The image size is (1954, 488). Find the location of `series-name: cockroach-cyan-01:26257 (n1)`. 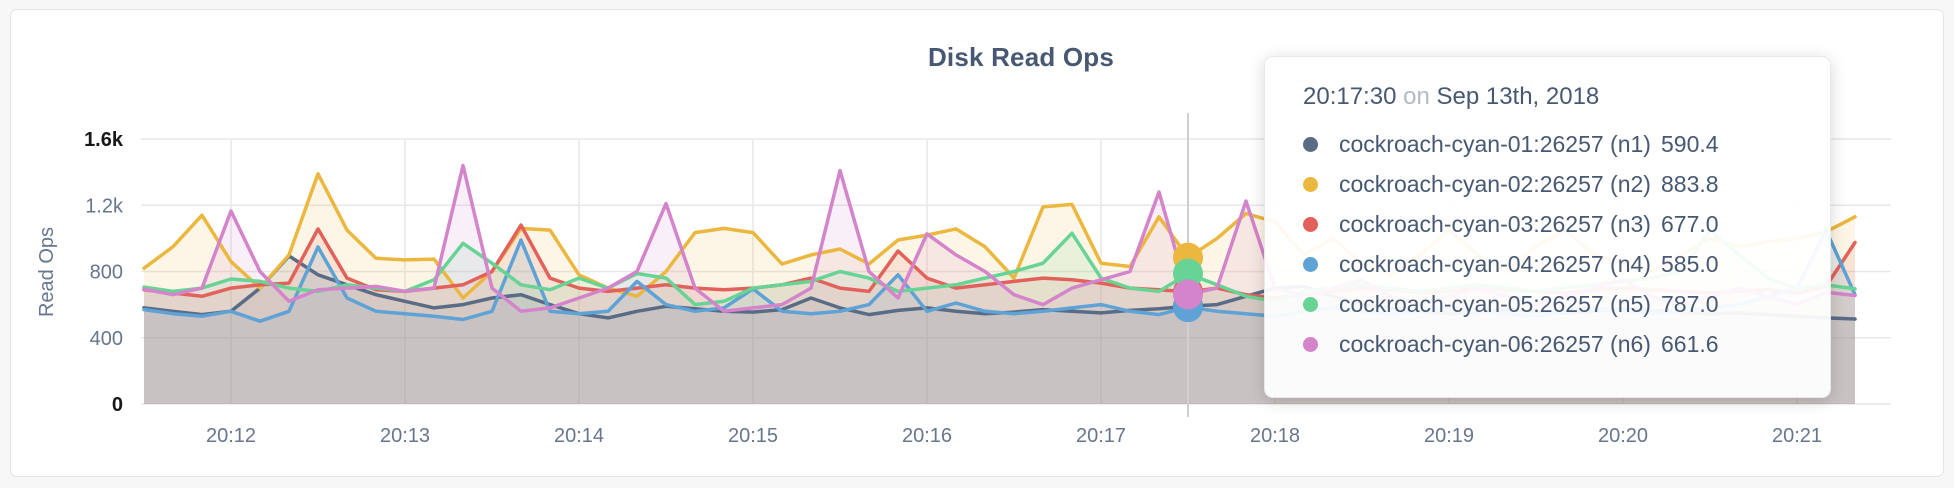

series-name: cockroach-cyan-01:26257 (n1) is located at coordinates (1495, 143).